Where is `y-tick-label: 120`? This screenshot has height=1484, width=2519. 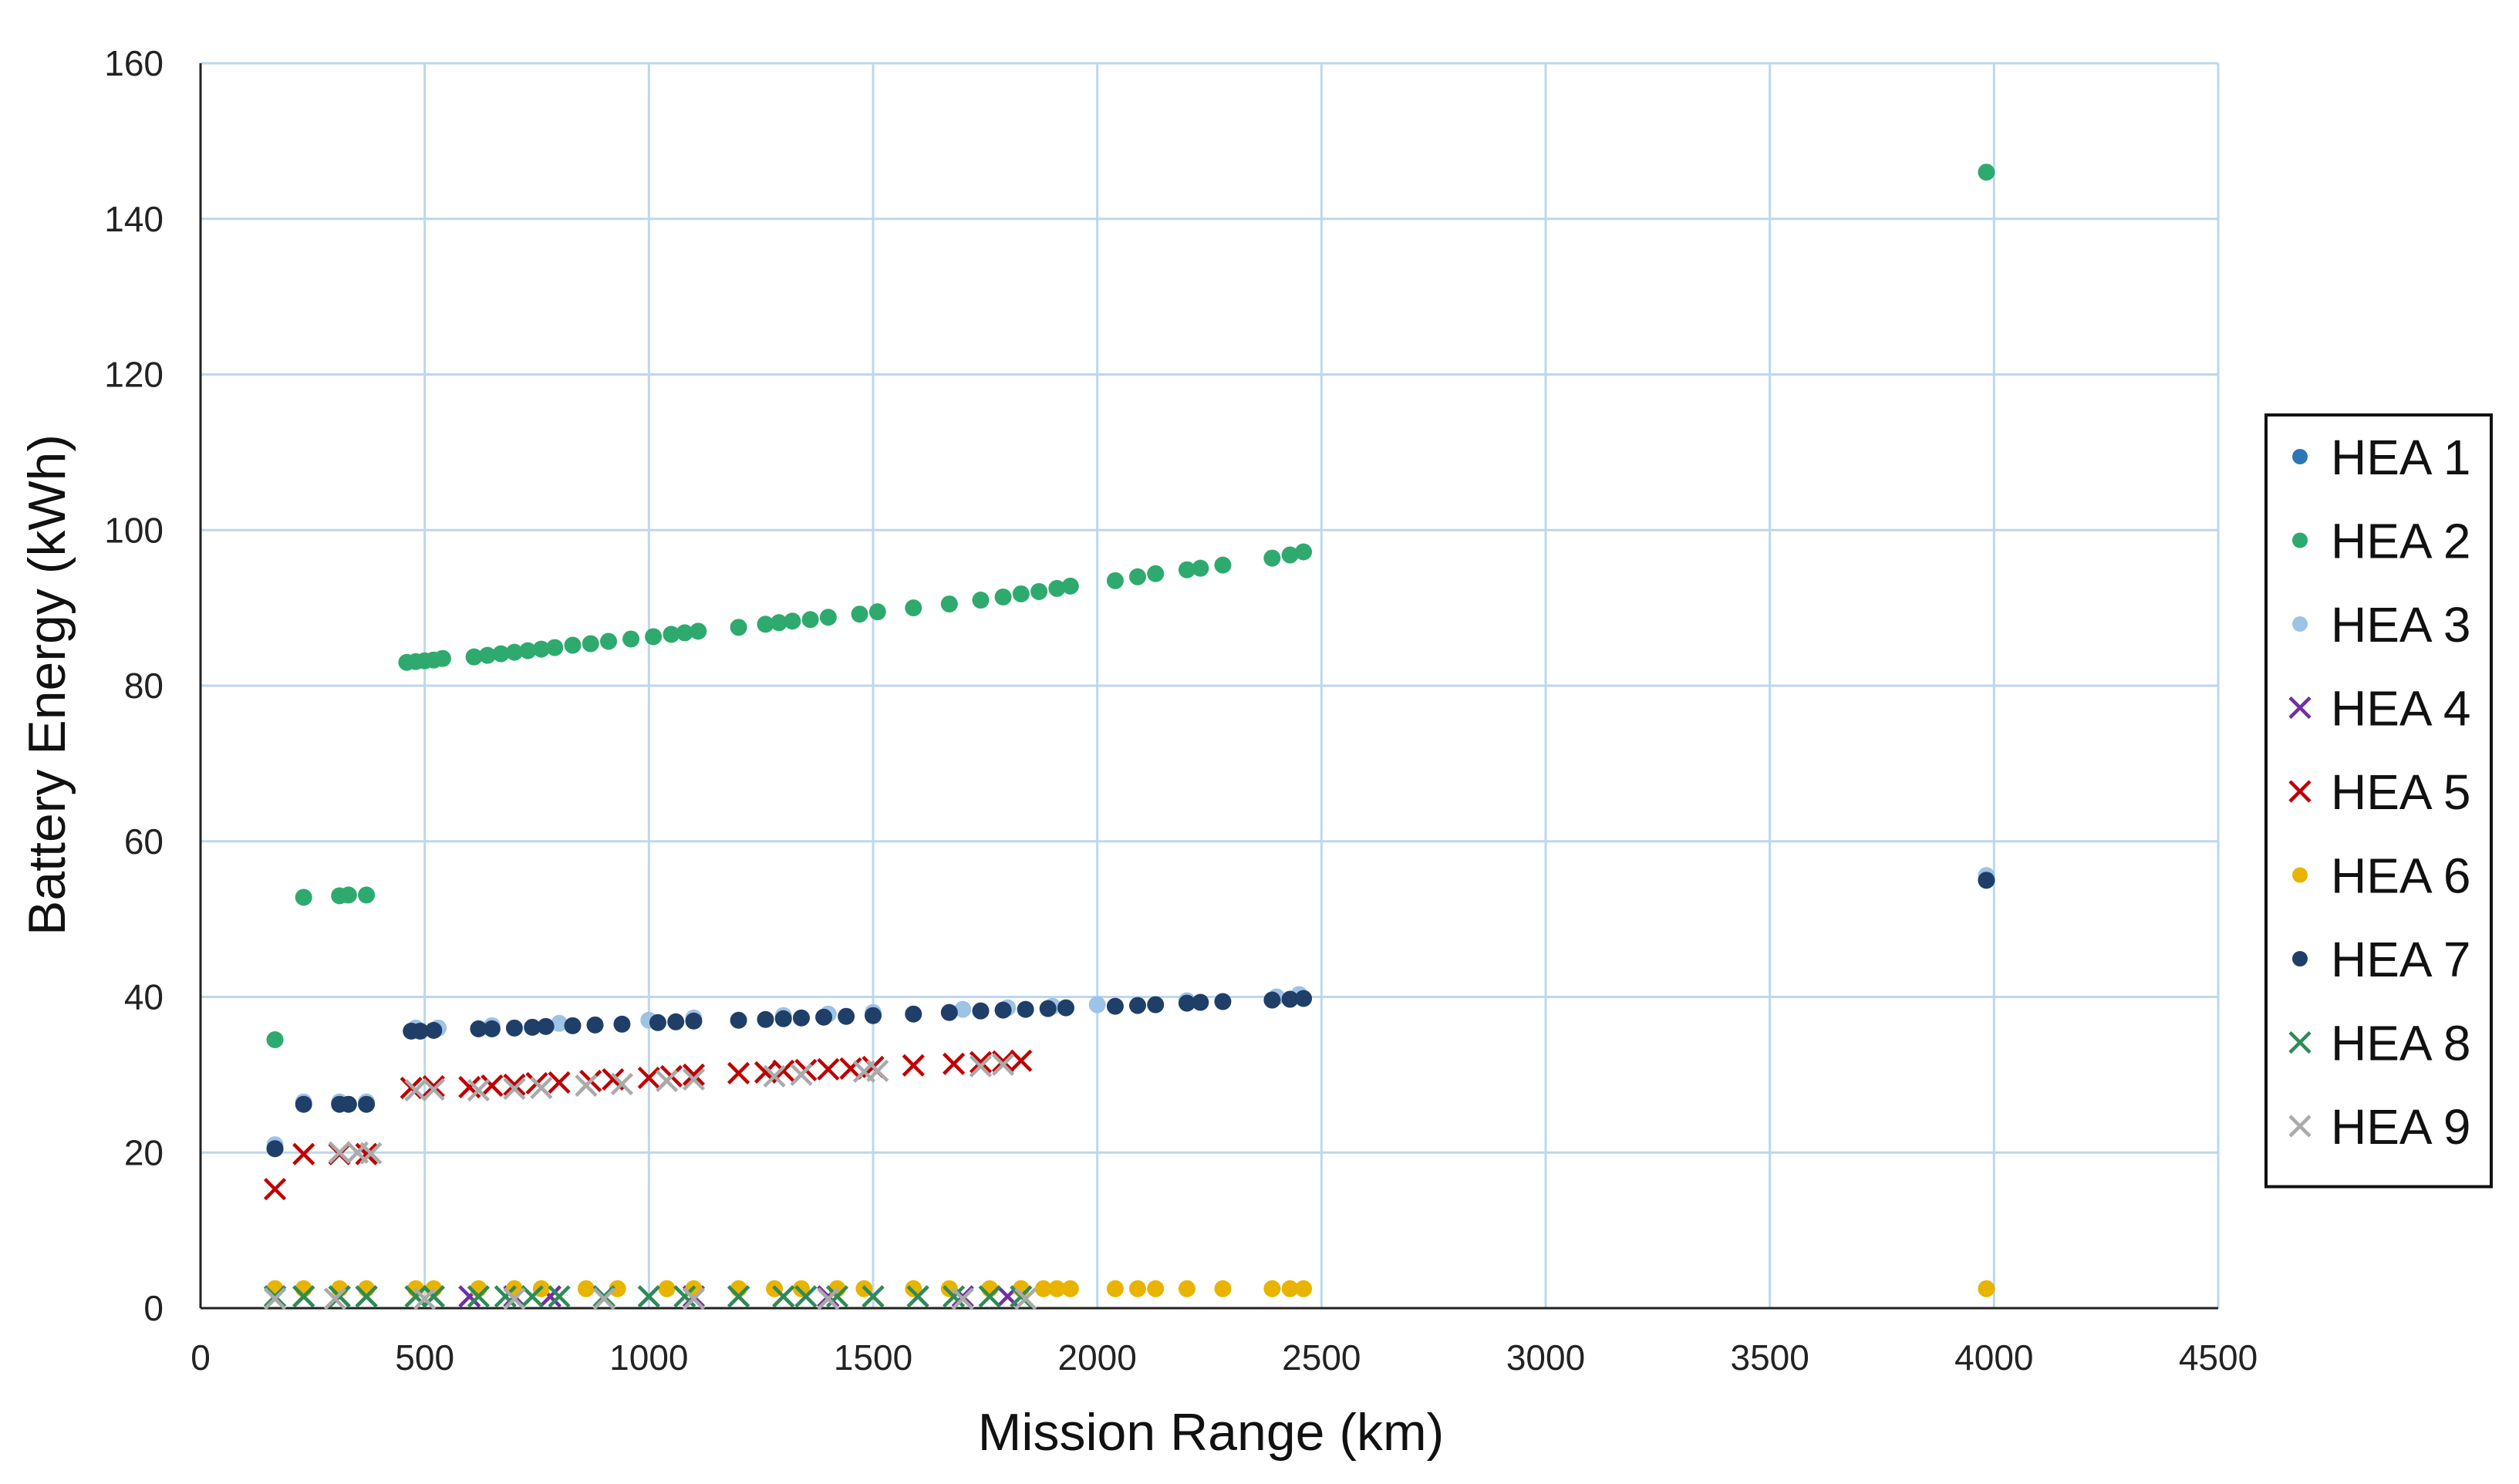
y-tick-label: 120 is located at coordinates (134, 375).